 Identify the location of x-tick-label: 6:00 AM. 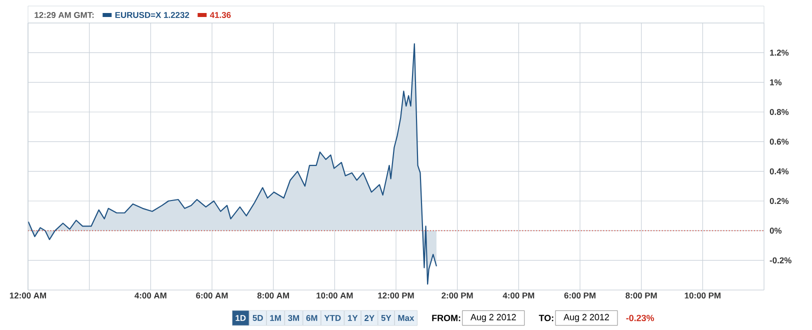
(212, 295).